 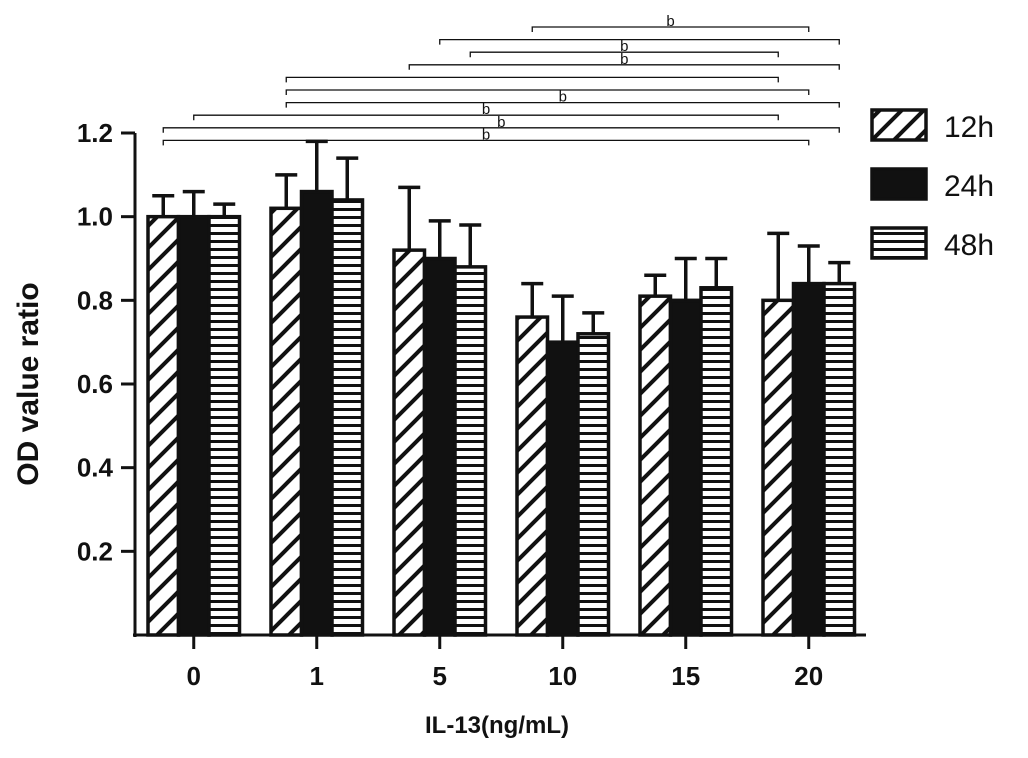 What do you see at coordinates (685, 676) in the screenshot?
I see `x-tick-label: 15` at bounding box center [685, 676].